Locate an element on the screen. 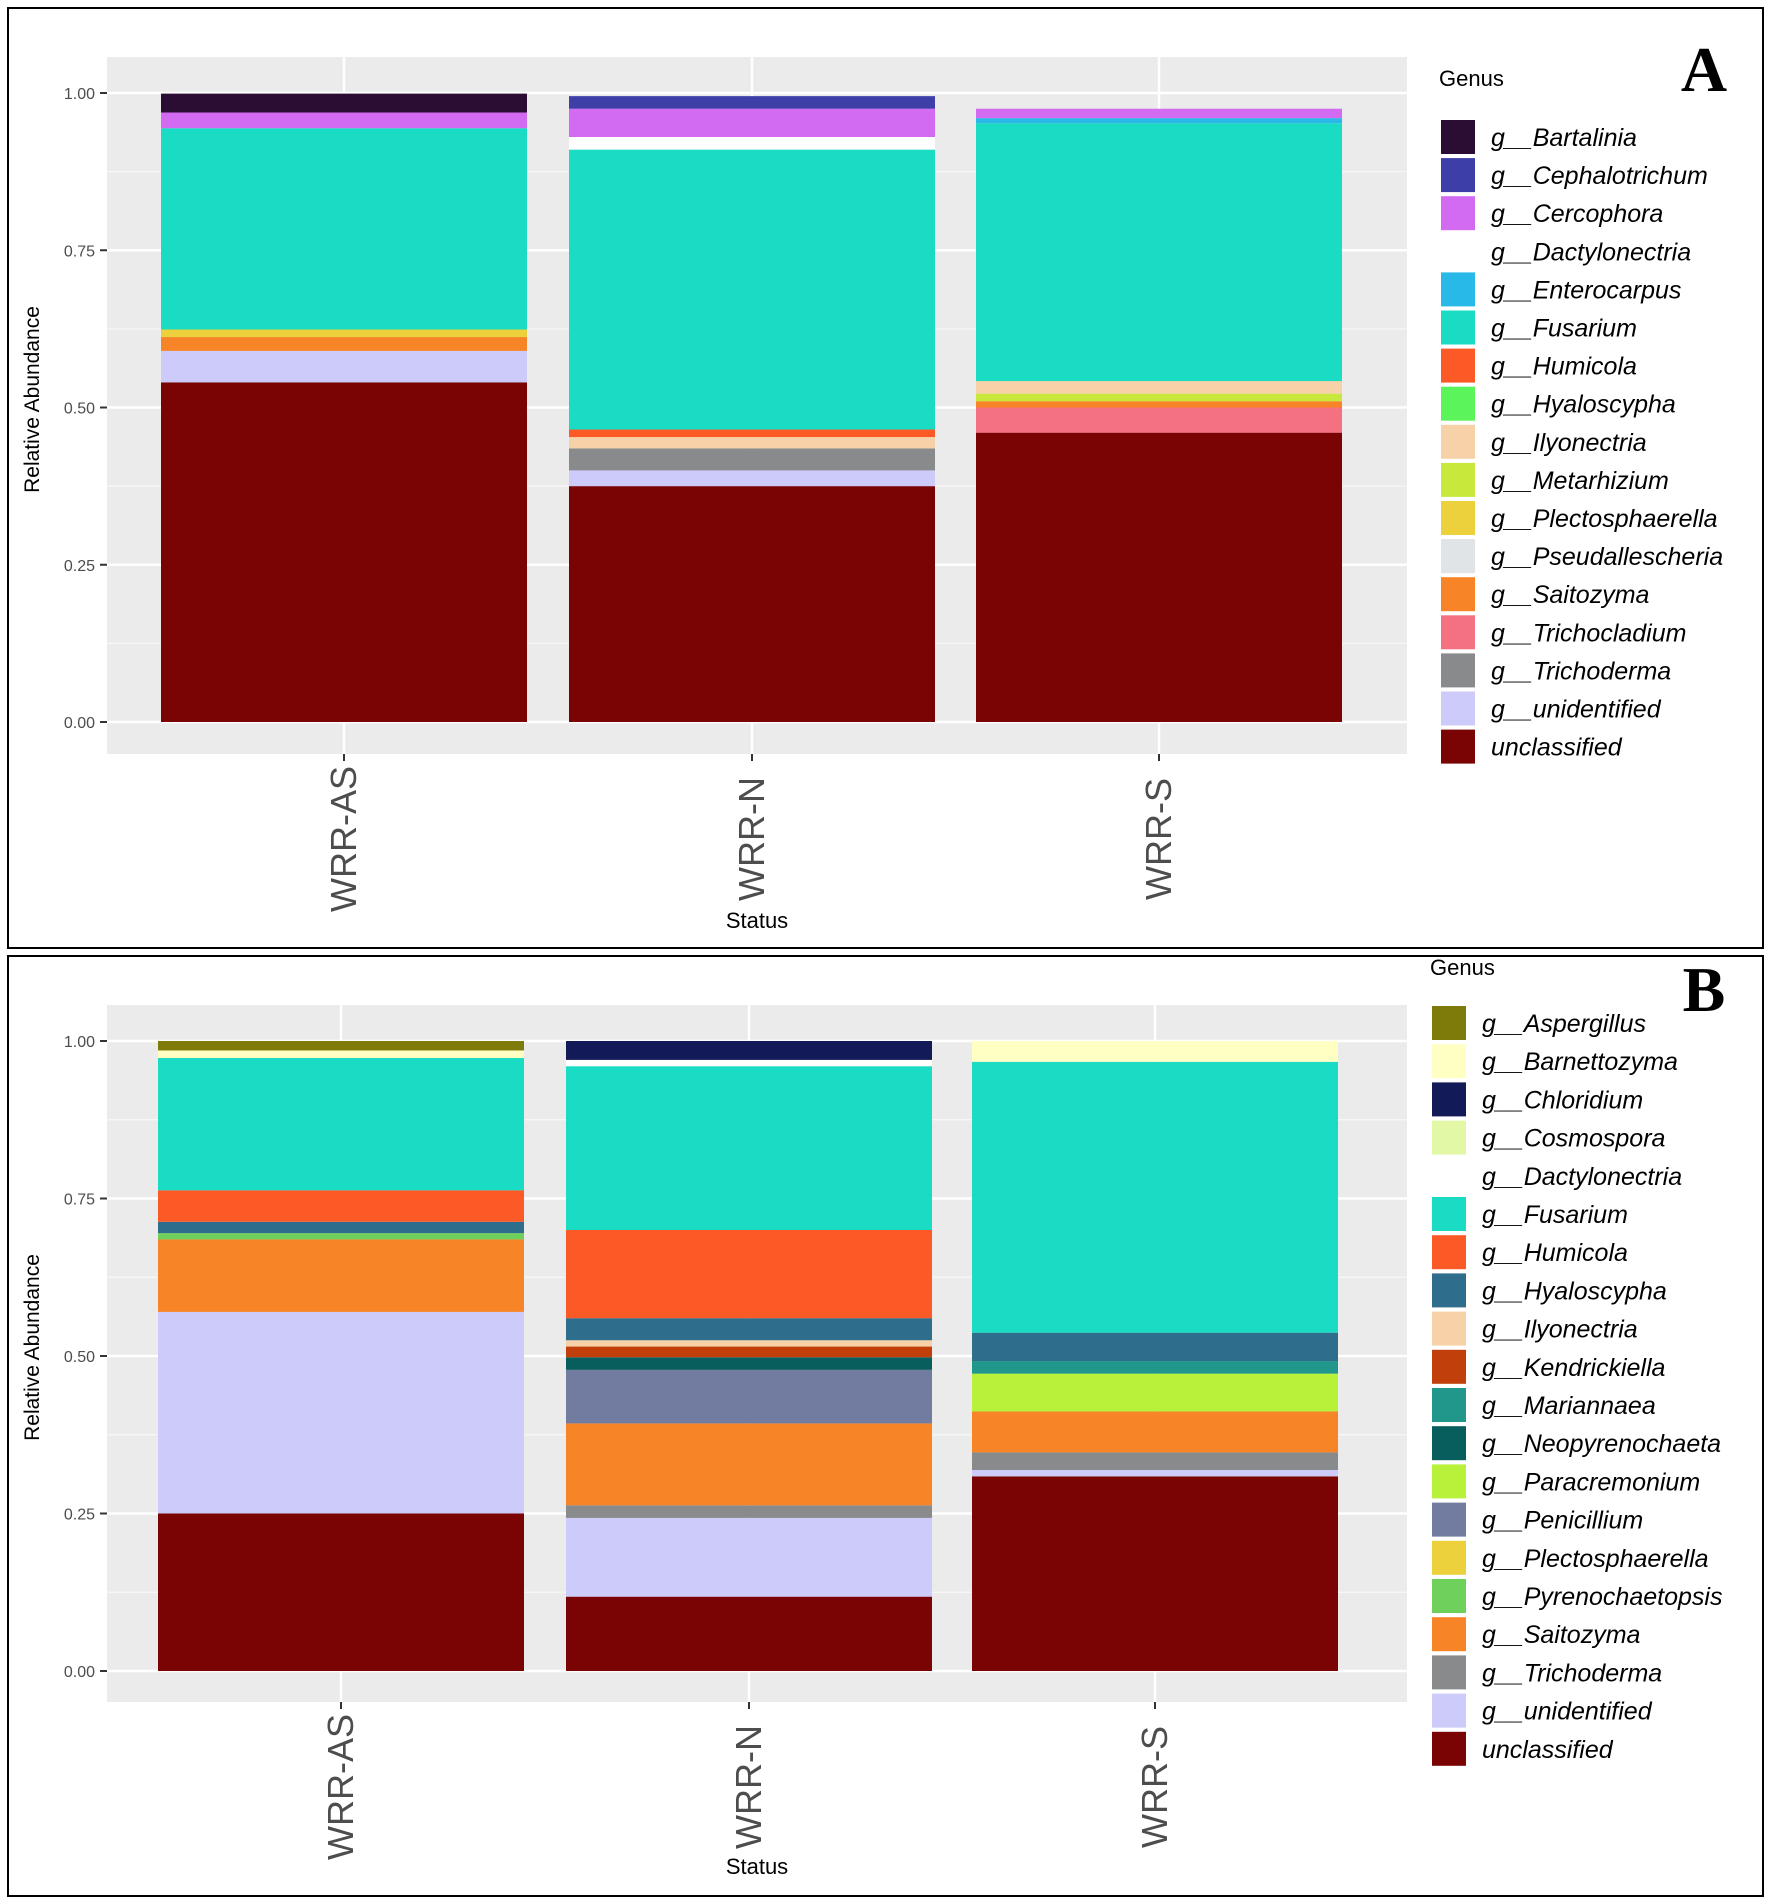 This screenshot has height=1904, width=1772. legend-label: g__Neopyrenochaeta is located at coordinates (1601, 1444).